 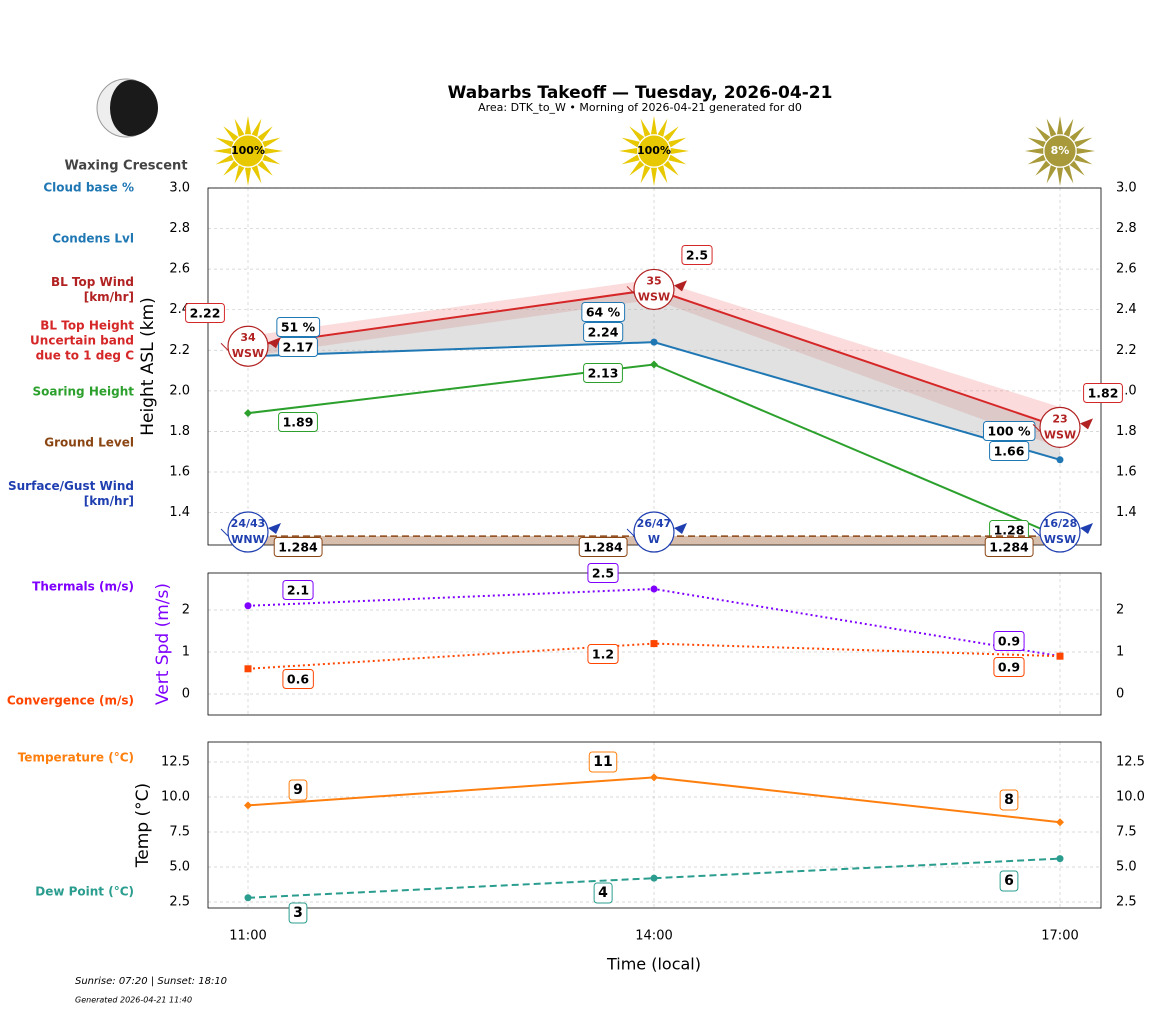 I want to click on plot-frame, so click(x=654, y=644).